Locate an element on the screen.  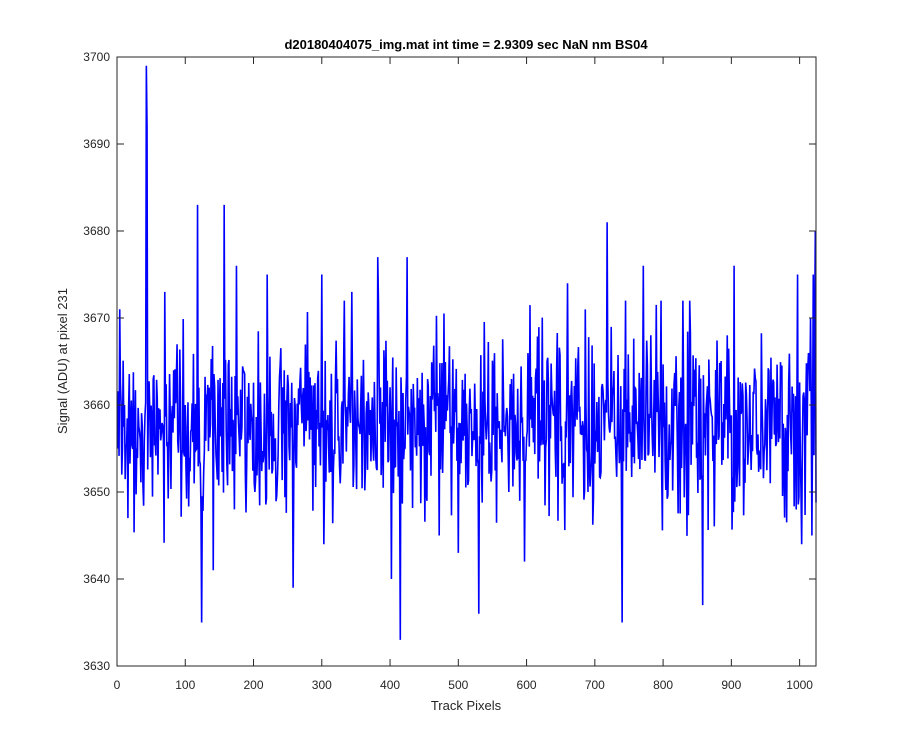
y-tick-label: 3680 is located at coordinates (96, 231).